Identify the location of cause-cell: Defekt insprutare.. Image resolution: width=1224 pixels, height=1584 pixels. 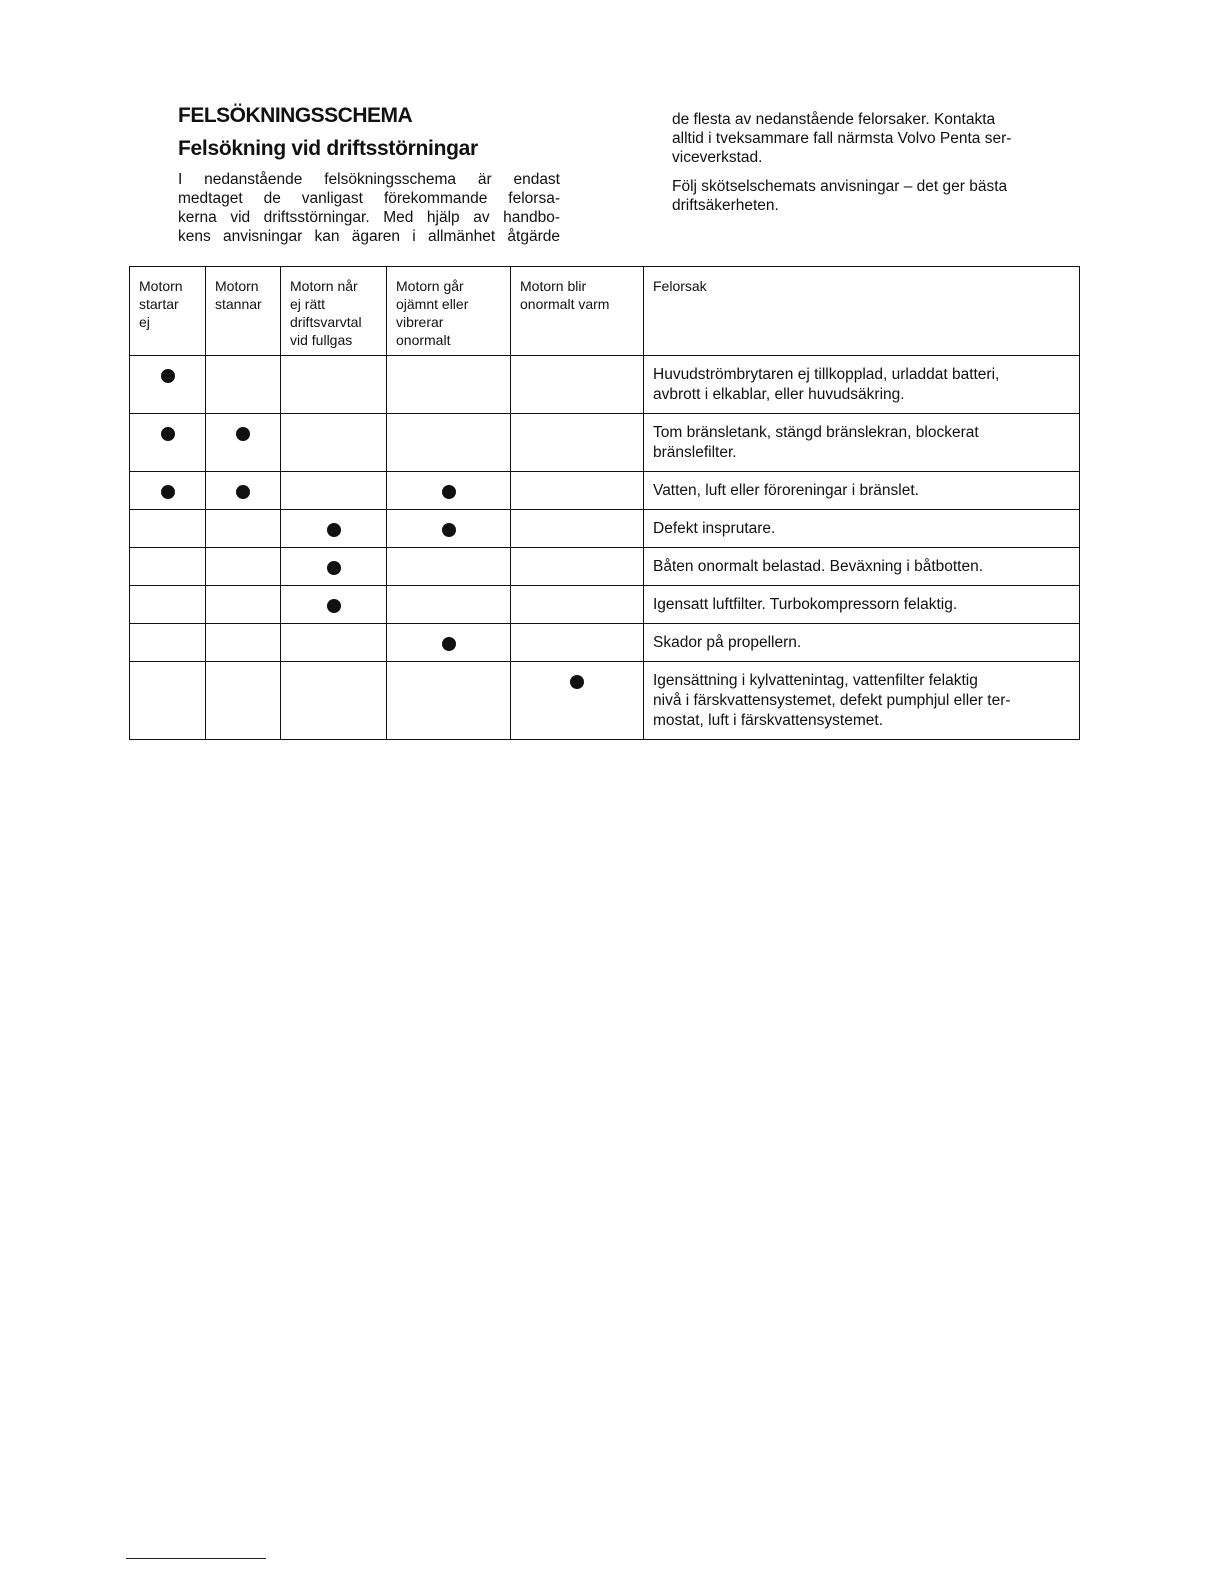
(861, 528).